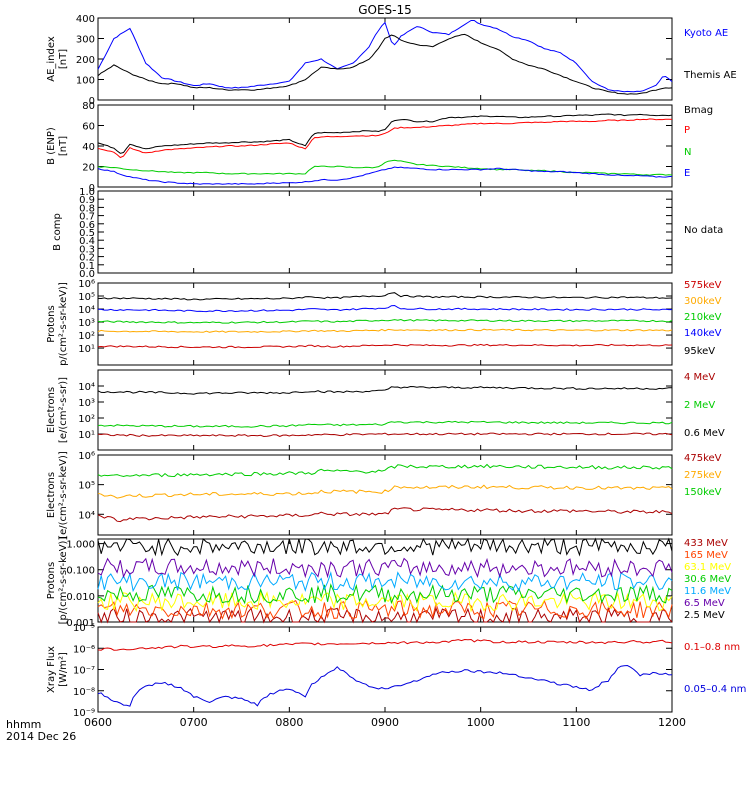  What do you see at coordinates (289, 722) in the screenshot?
I see `x-tick-label: 0800` at bounding box center [289, 722].